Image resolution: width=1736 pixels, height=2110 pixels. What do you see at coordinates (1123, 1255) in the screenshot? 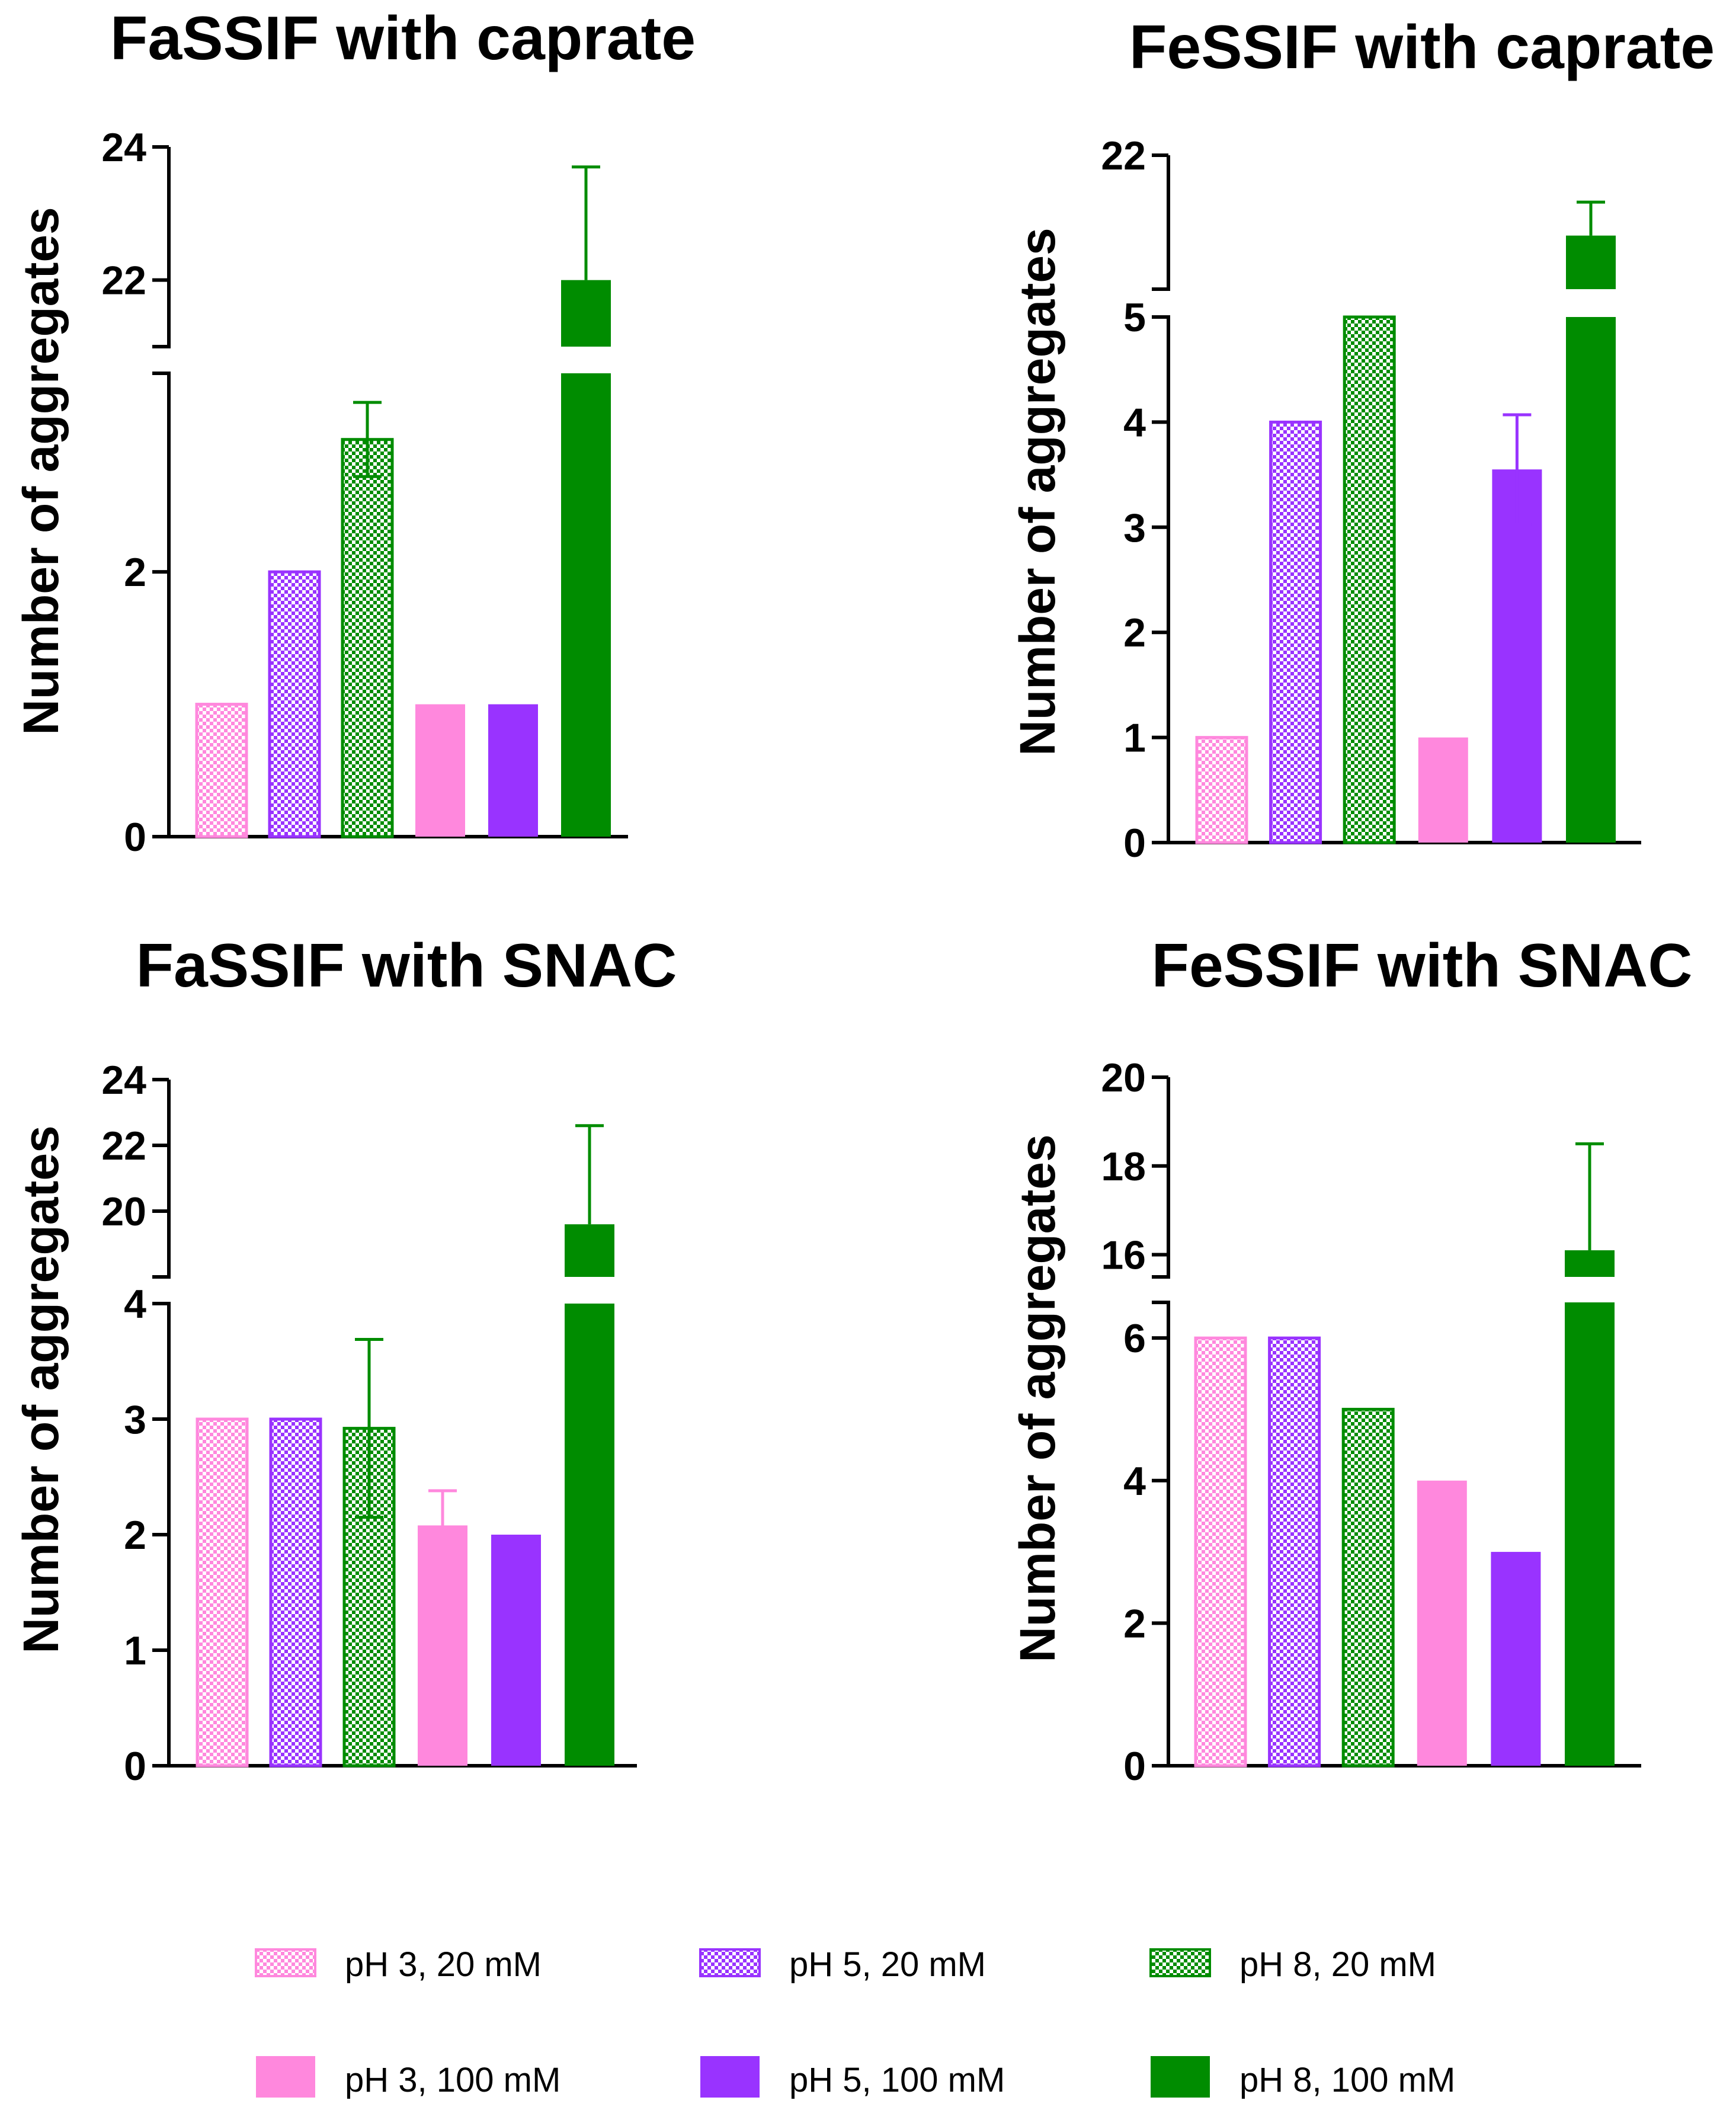
I see `y-tick-label: 16` at bounding box center [1123, 1255].